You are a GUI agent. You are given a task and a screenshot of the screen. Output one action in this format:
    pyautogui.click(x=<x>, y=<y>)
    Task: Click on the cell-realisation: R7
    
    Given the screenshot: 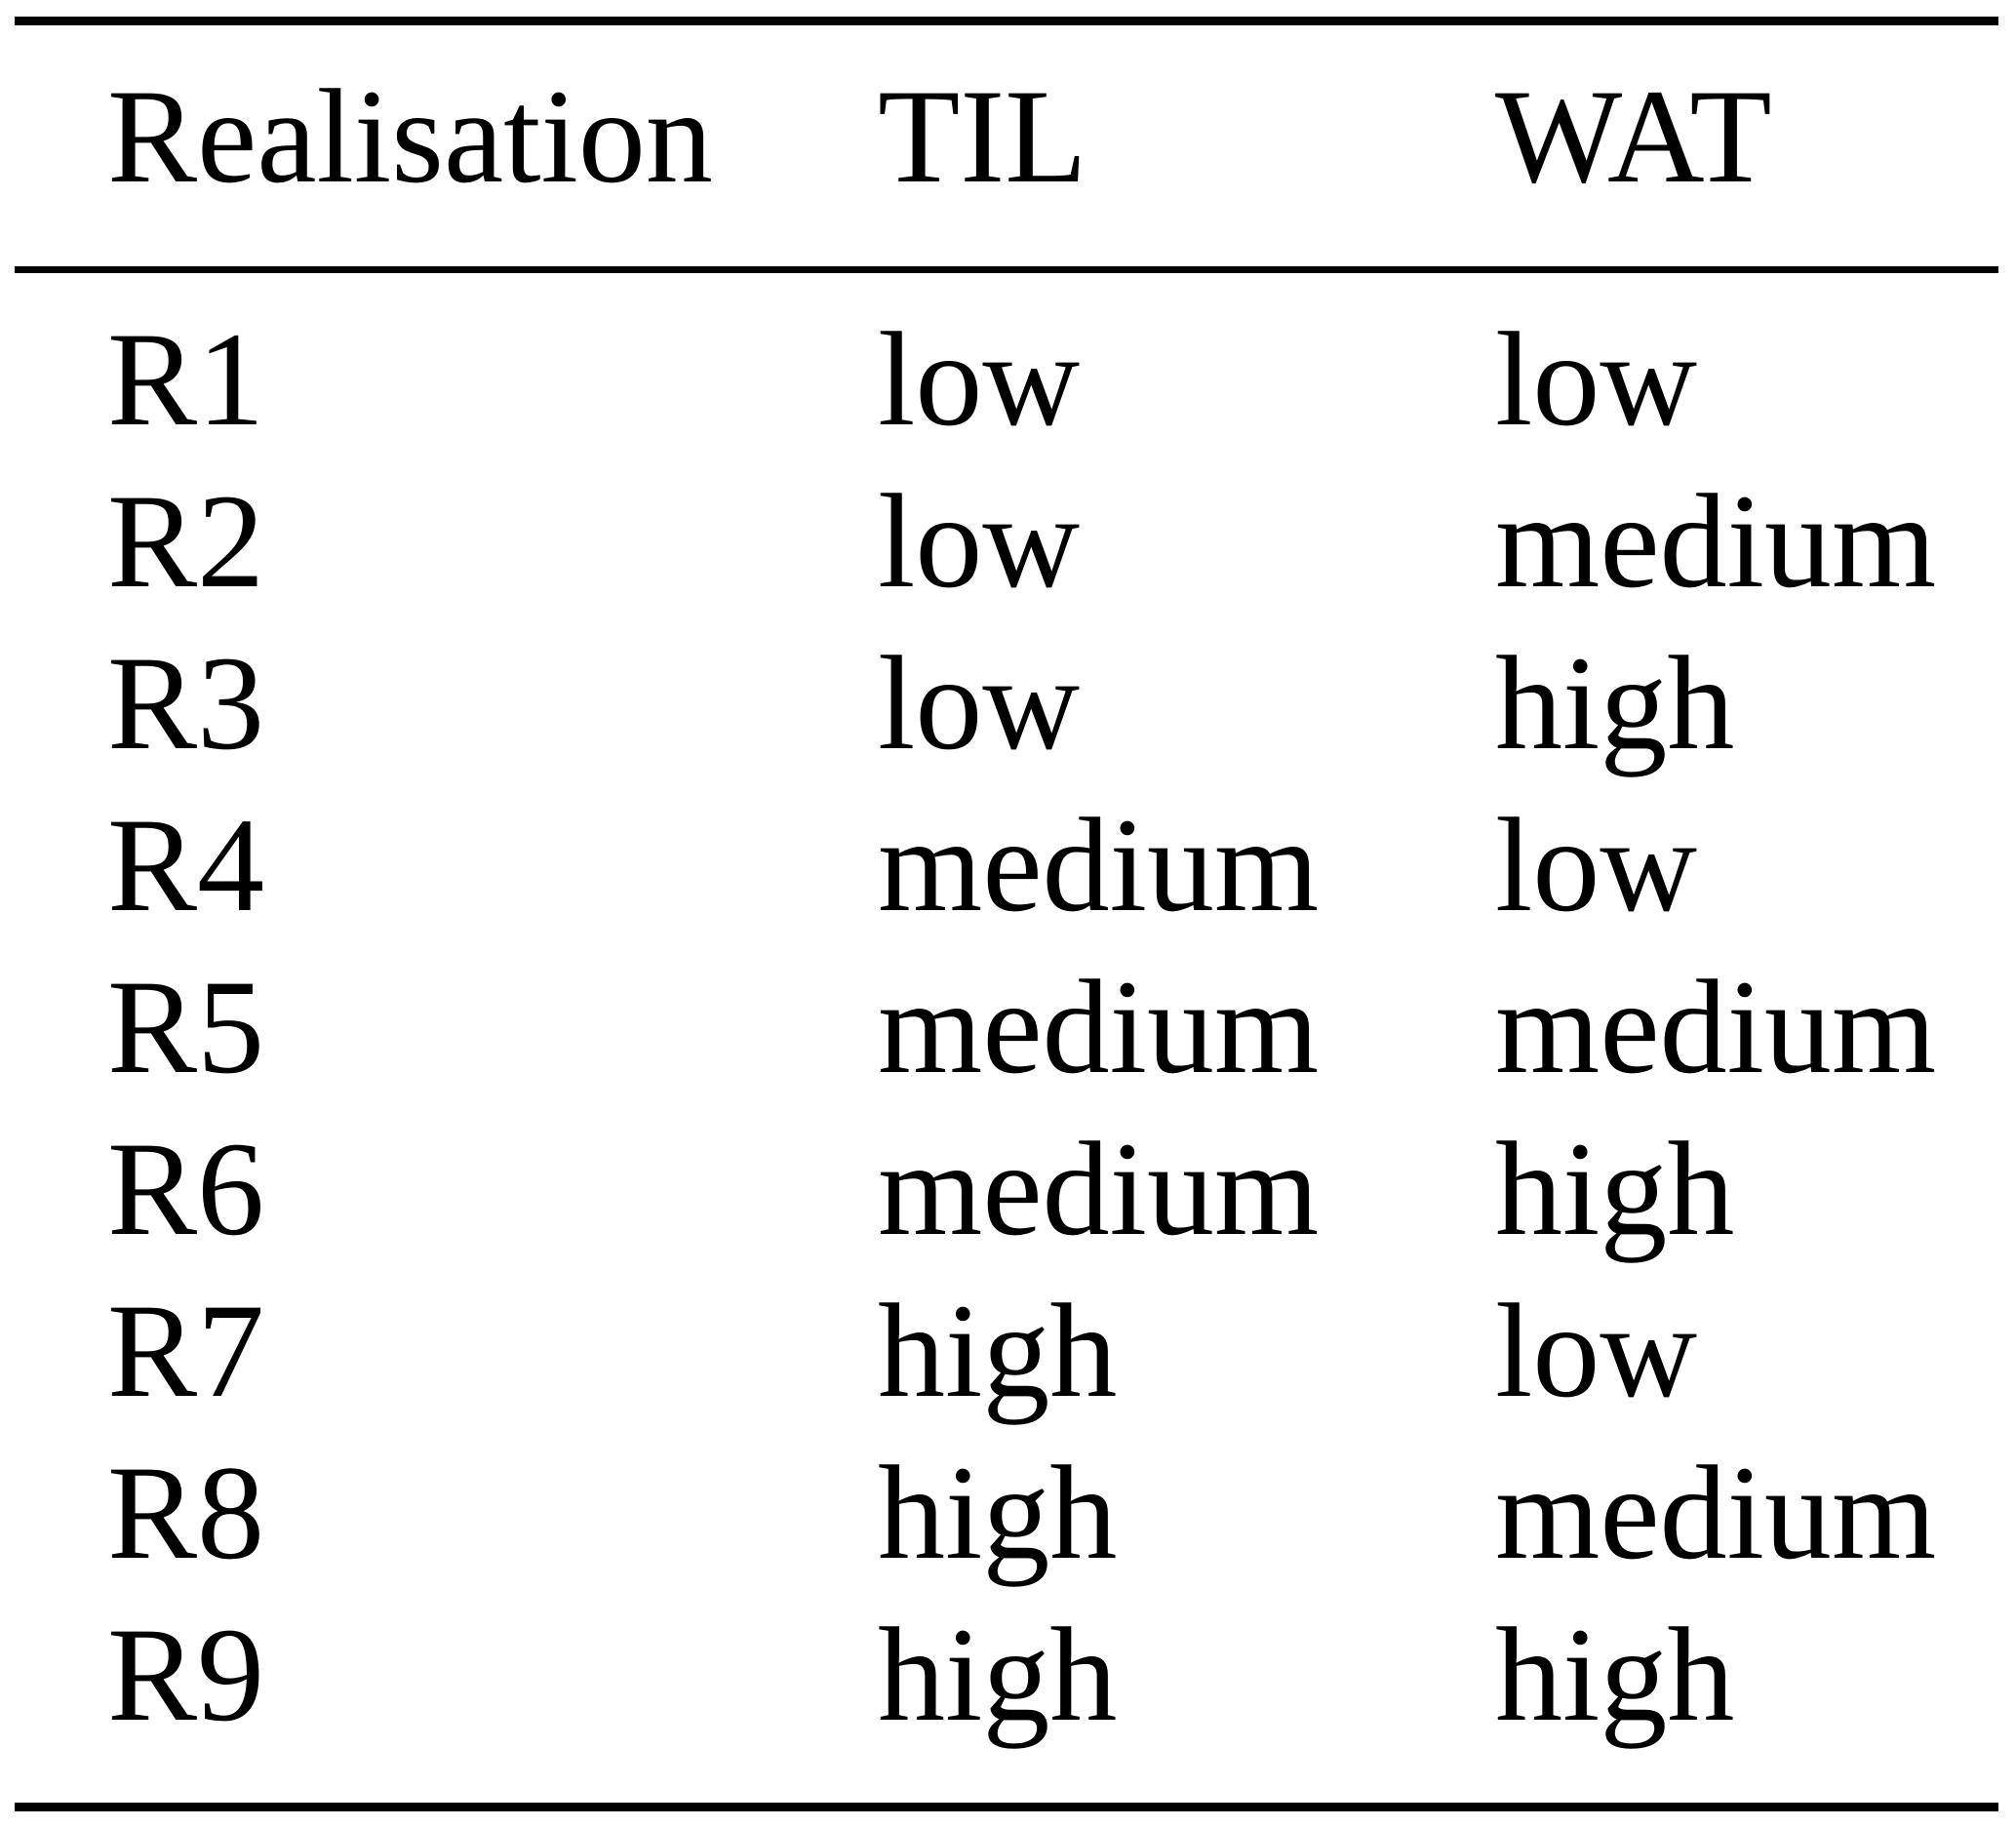 What is the action you would take?
    pyautogui.click(x=186, y=1350)
    